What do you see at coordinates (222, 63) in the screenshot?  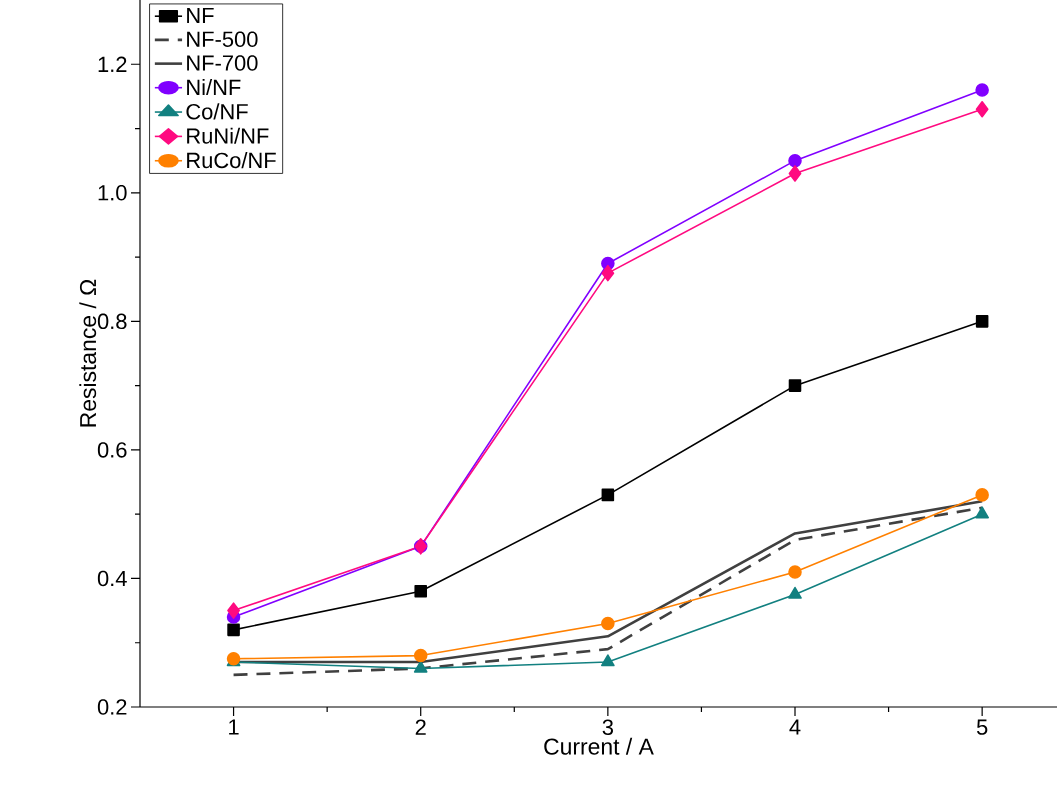 I see `legend-label: NF-700` at bounding box center [222, 63].